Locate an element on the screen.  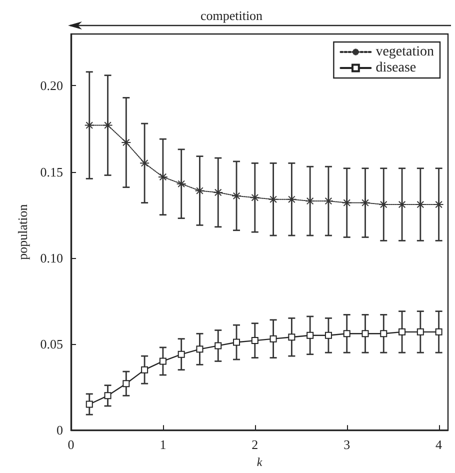
y-tick-label: 0.15 is located at coordinates (51, 172).